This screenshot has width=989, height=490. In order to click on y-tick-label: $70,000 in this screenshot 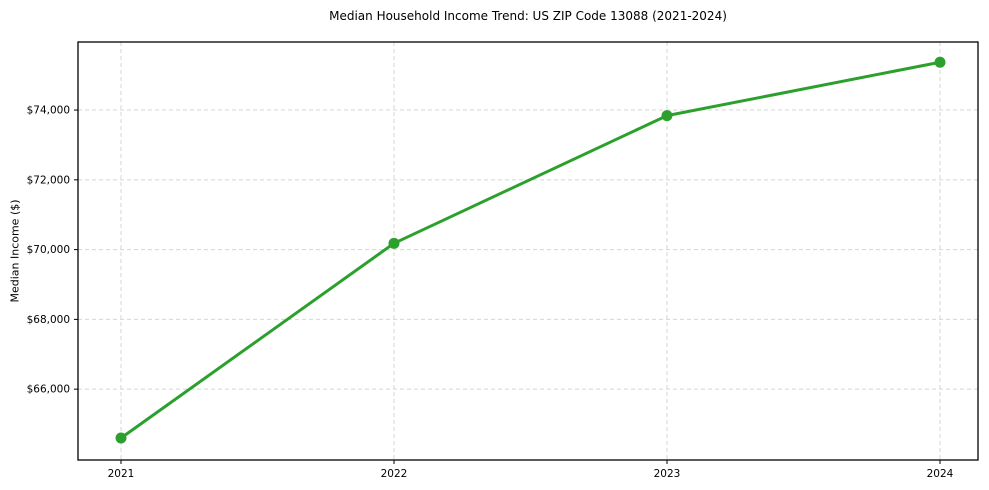, I will do `click(48, 250)`.